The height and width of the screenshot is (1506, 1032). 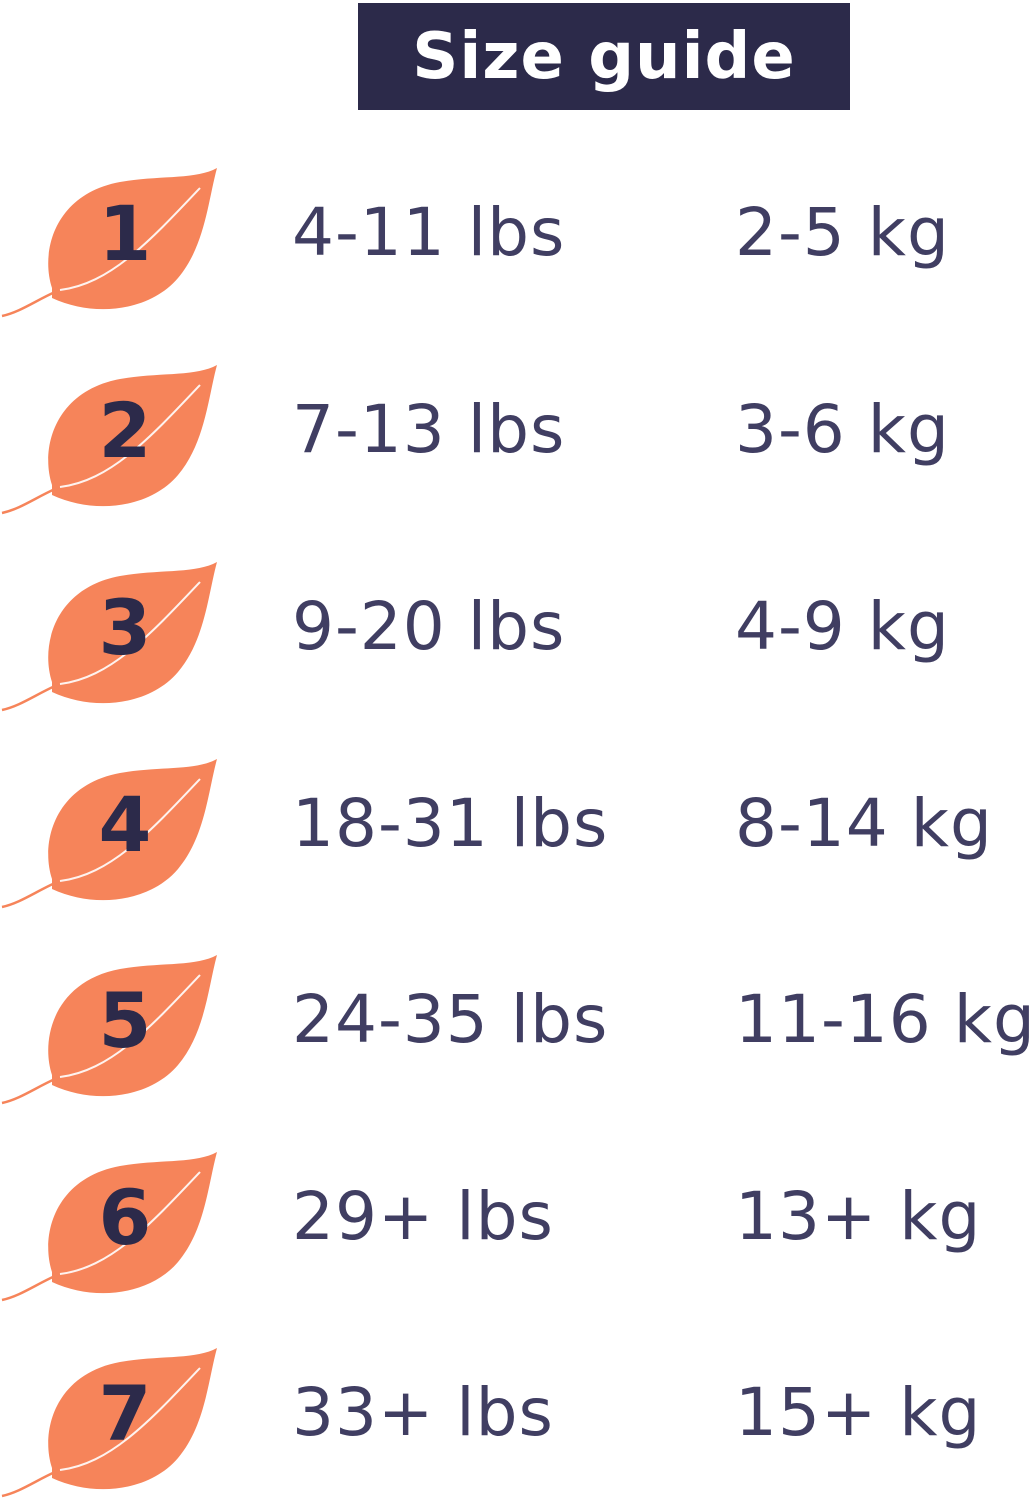 What do you see at coordinates (604, 56) in the screenshot?
I see `page-title: Size guide` at bounding box center [604, 56].